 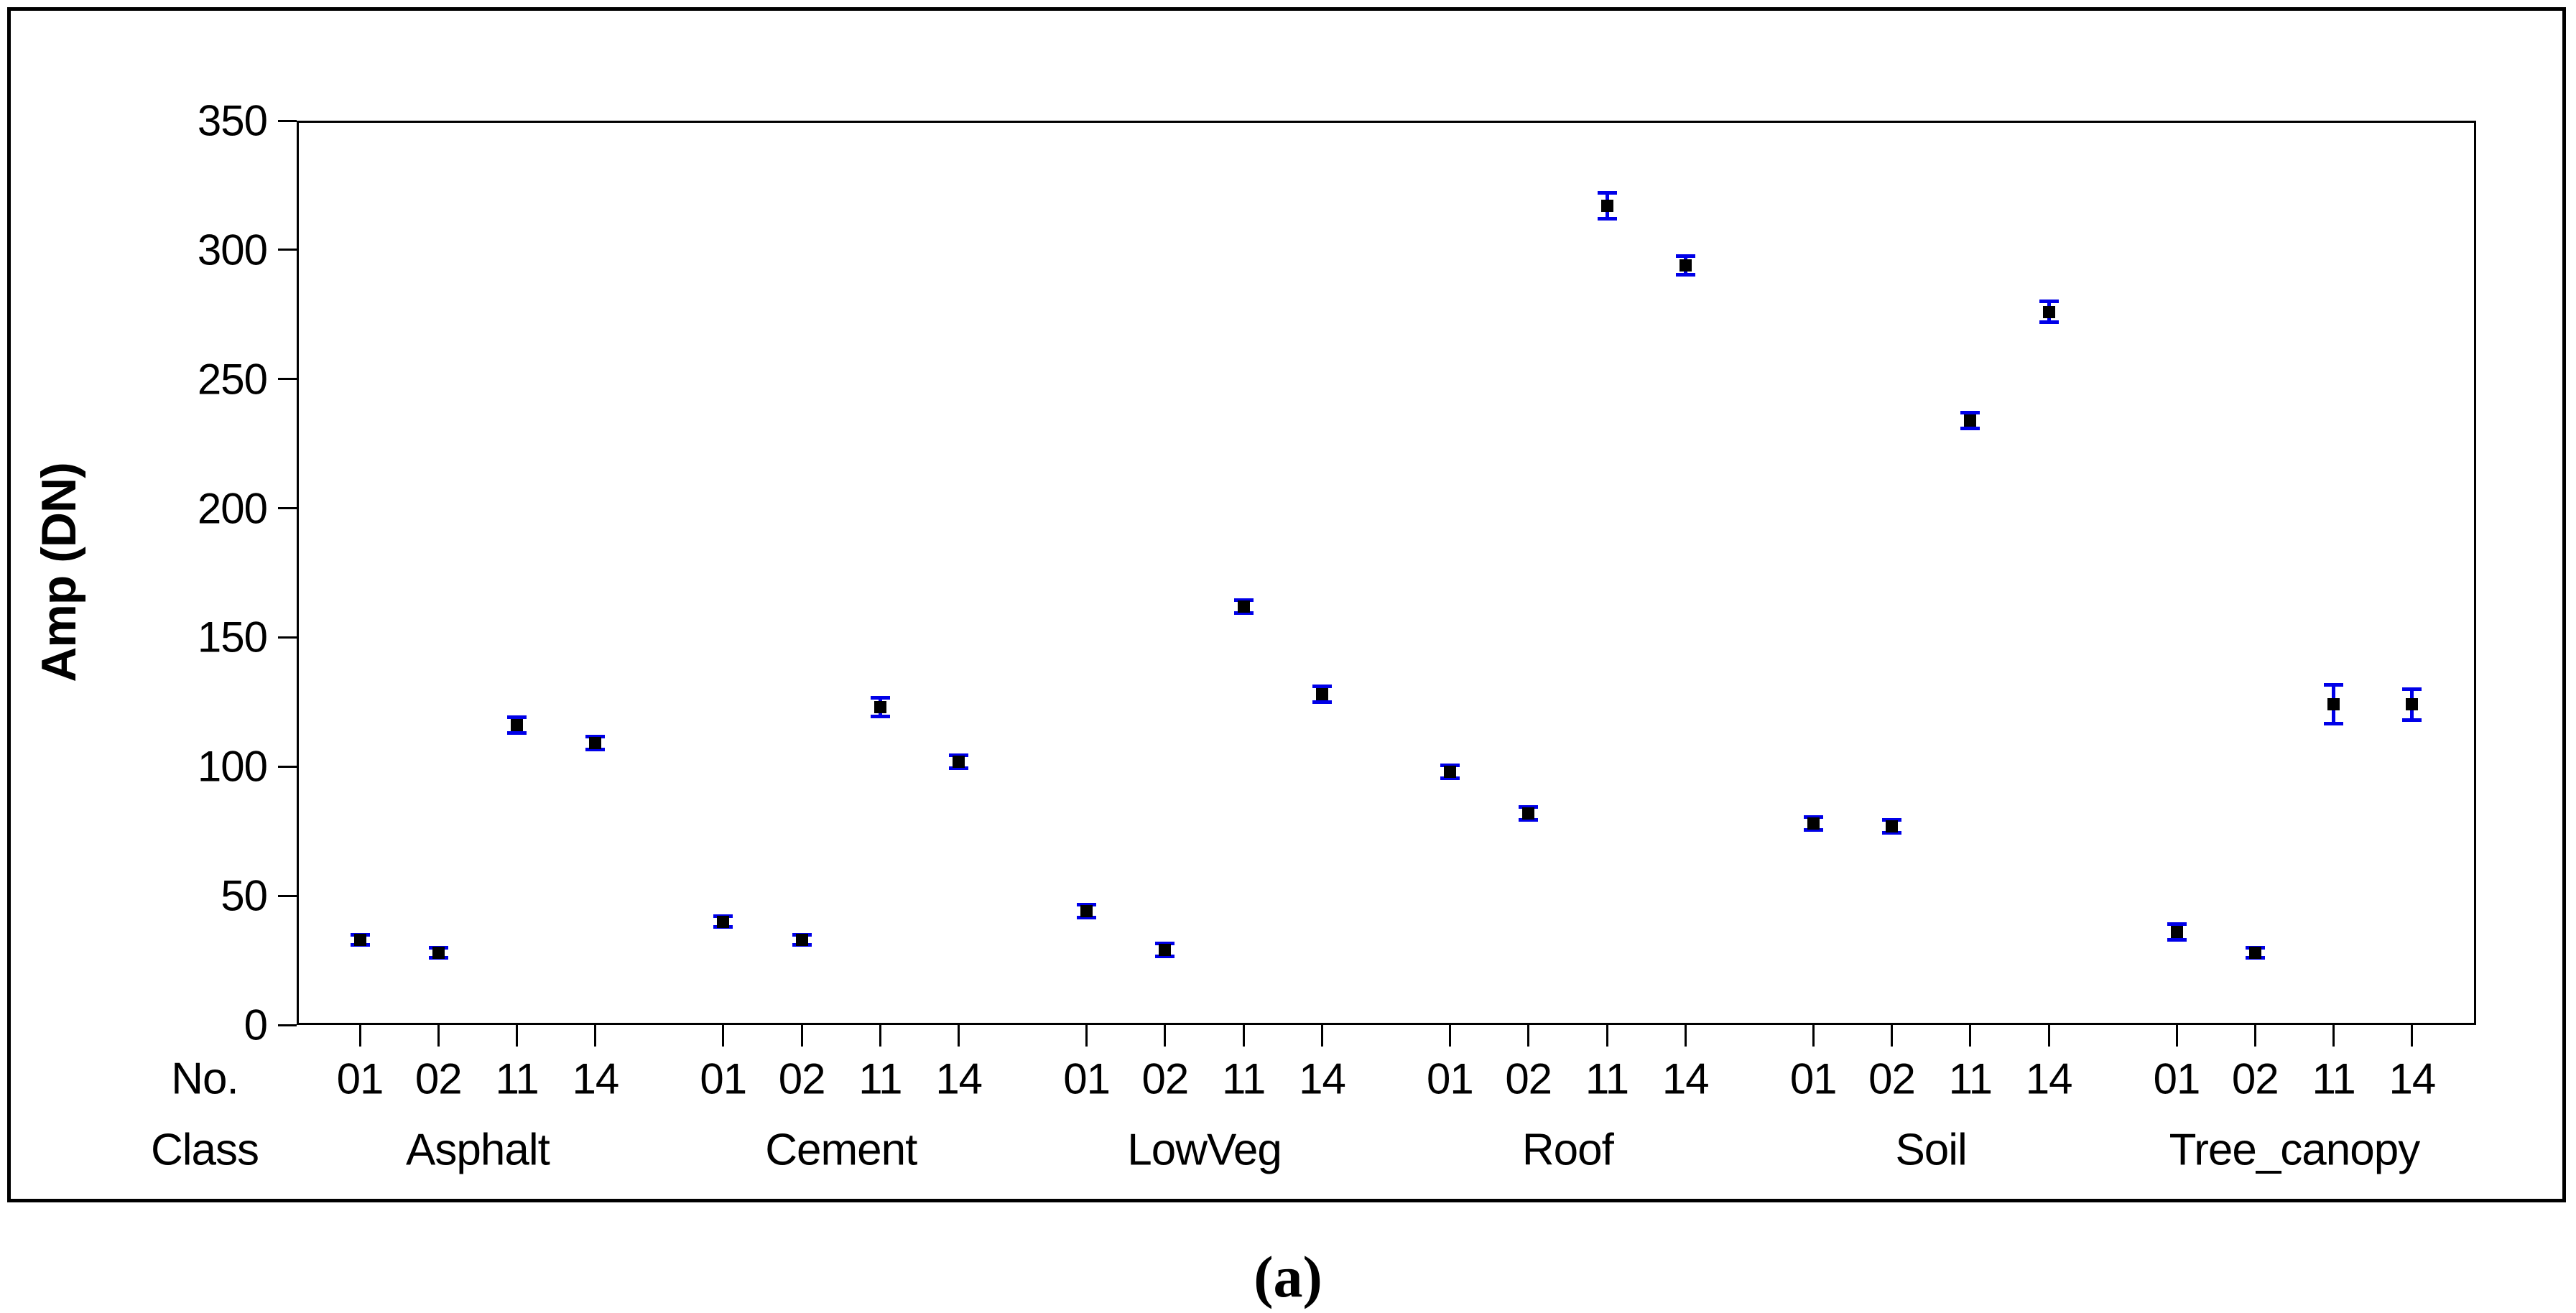 I want to click on x-tick-label-soil-02: 02, so click(x=1892, y=1079).